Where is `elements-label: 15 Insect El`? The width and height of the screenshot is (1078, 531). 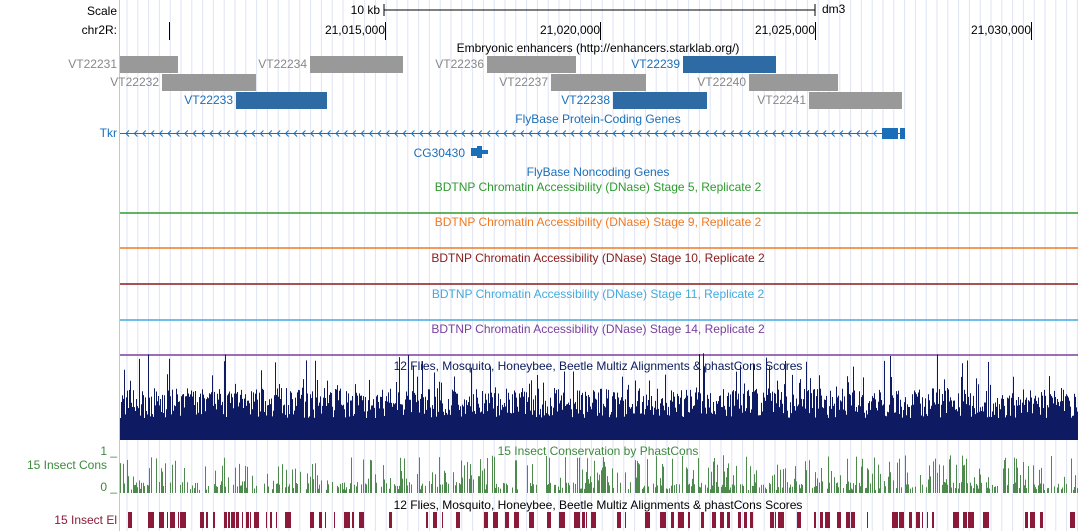 elements-label: 15 Insect El is located at coordinates (85, 520).